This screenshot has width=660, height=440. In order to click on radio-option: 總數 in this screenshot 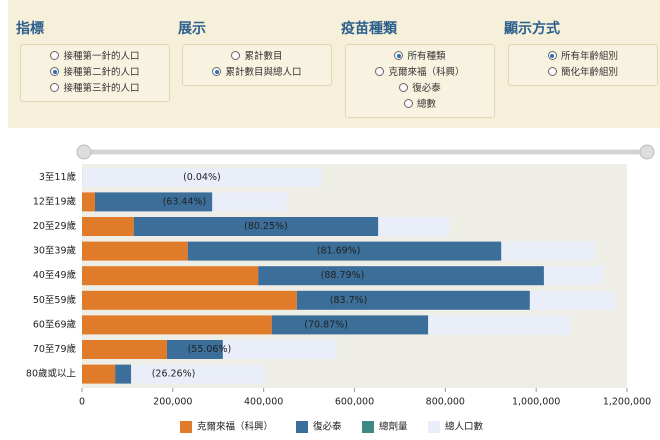, I will do `click(420, 105)`.